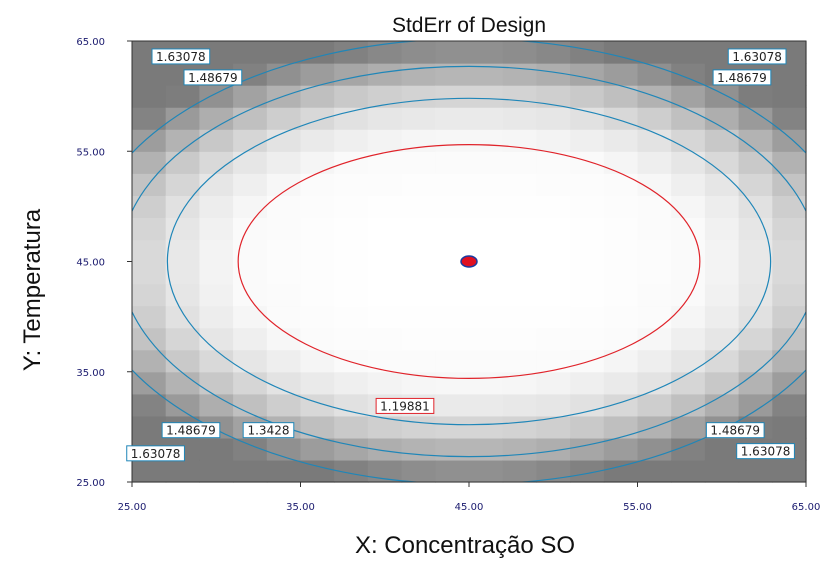 The width and height of the screenshot is (820, 564). I want to click on contour-label-text: 1.3428, so click(268, 431).